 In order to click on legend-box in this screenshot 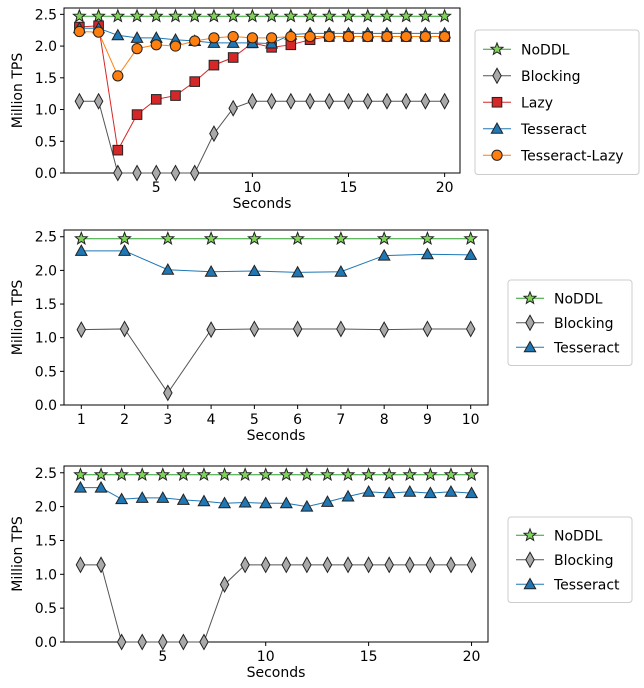, I will do `click(570, 322)`.